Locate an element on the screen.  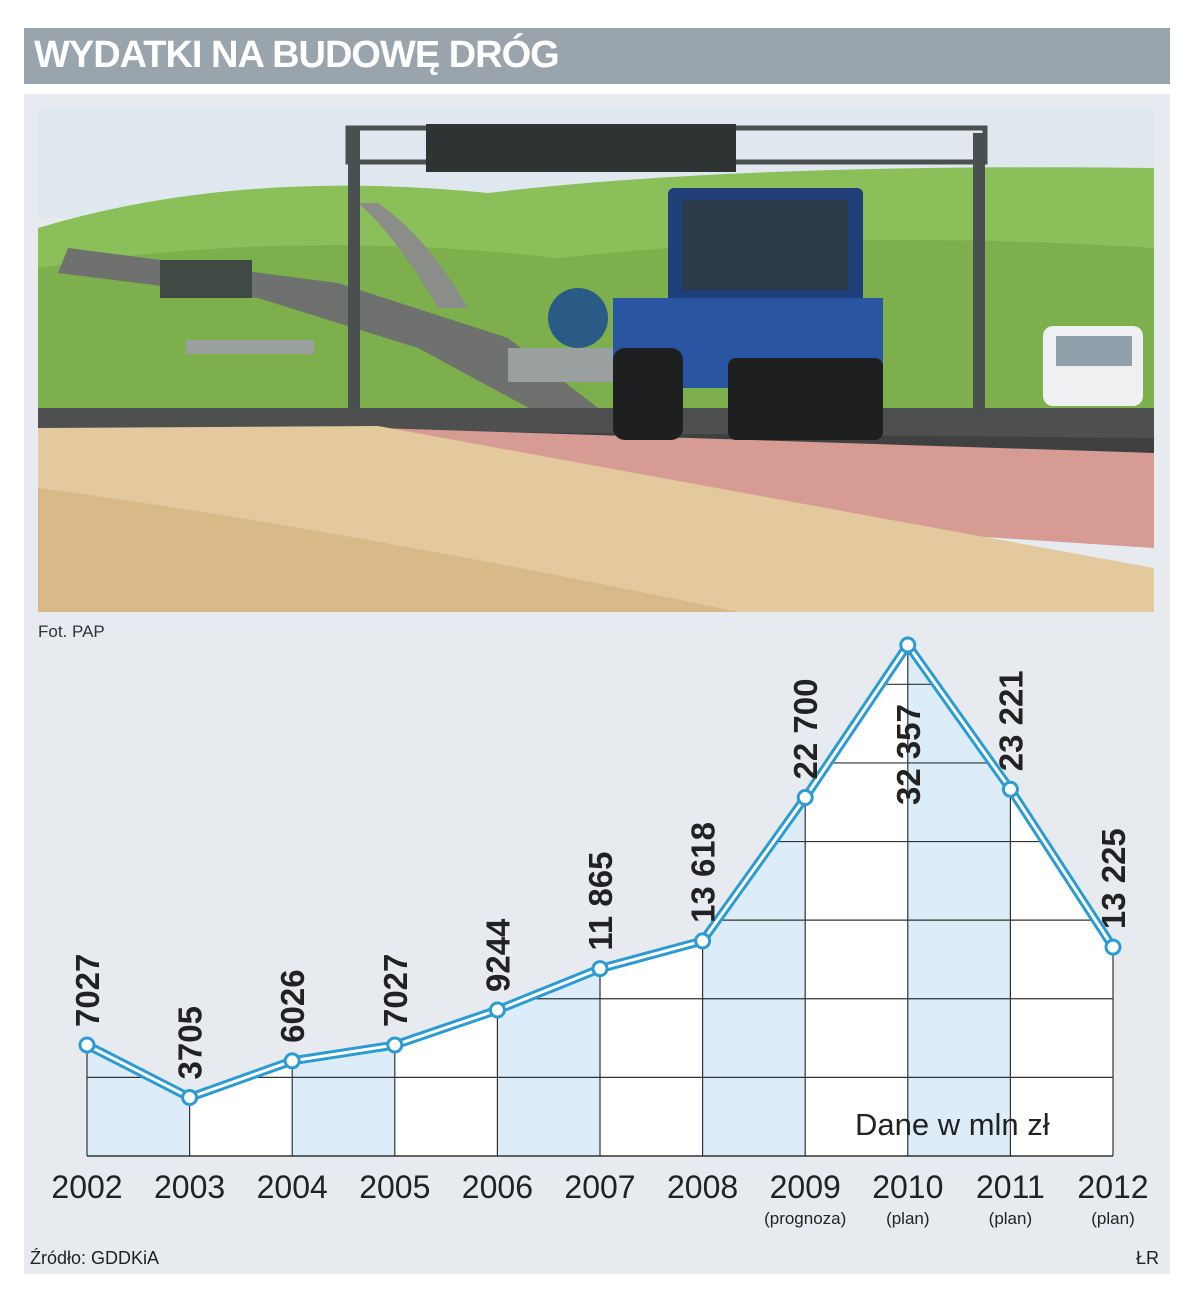
photo-credit: Fot. PAP is located at coordinates (71, 631).